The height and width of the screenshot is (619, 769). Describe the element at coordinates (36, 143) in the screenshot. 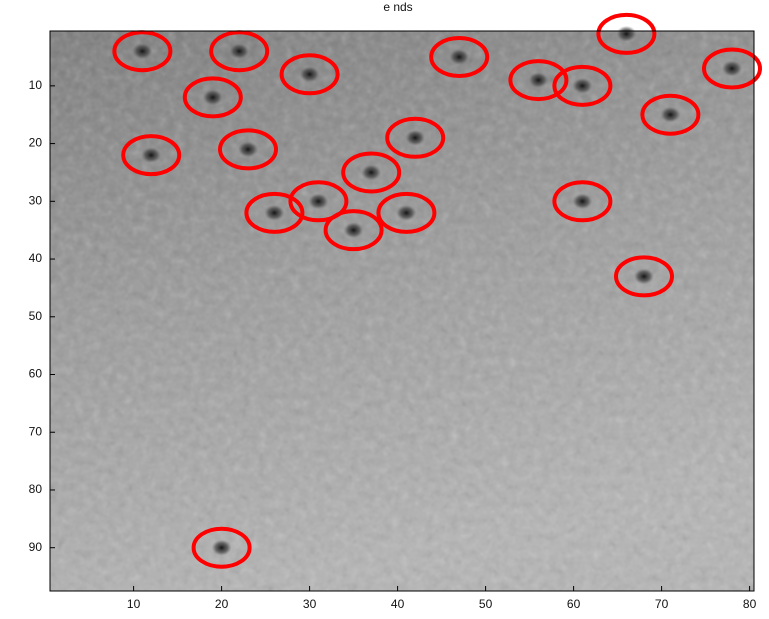

I see `y-tick-label: 20` at that location.